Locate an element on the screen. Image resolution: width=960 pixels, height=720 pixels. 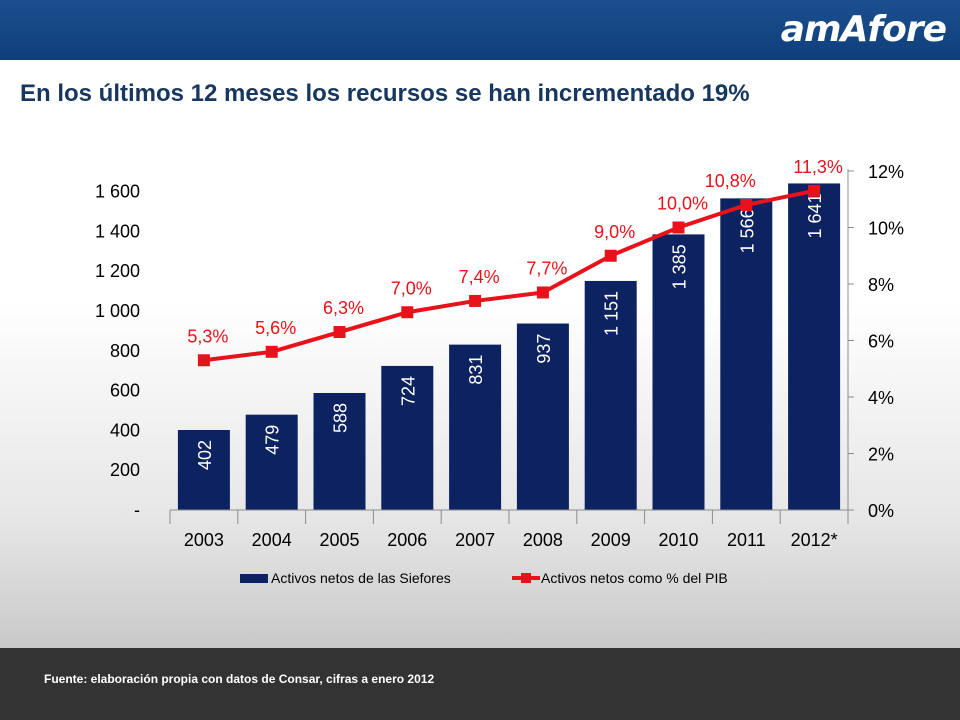
legend-line-label: Activos netos como % del PIB is located at coordinates (634, 578).